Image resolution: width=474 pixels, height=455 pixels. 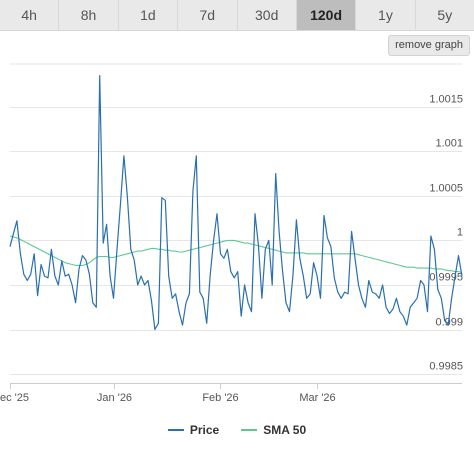 I want to click on legend-item-sma-50: SMA 50, so click(x=273, y=430).